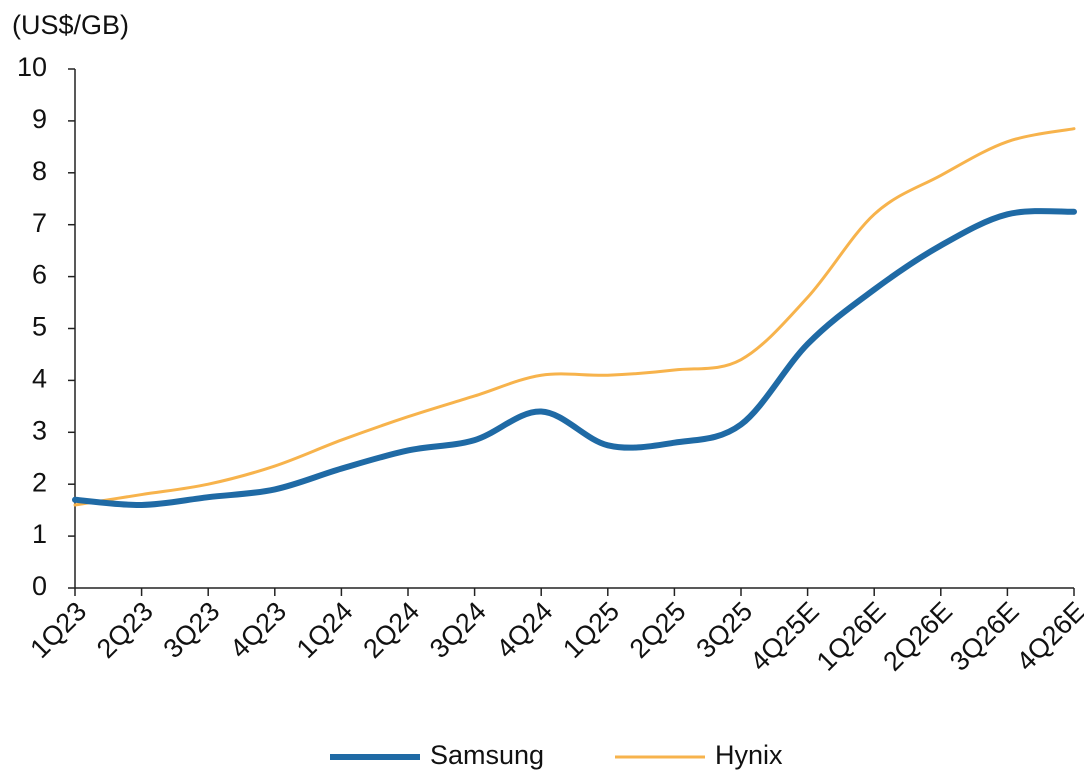  Describe the element at coordinates (39, 327) in the screenshot. I see `y-tick-label: 5` at that location.